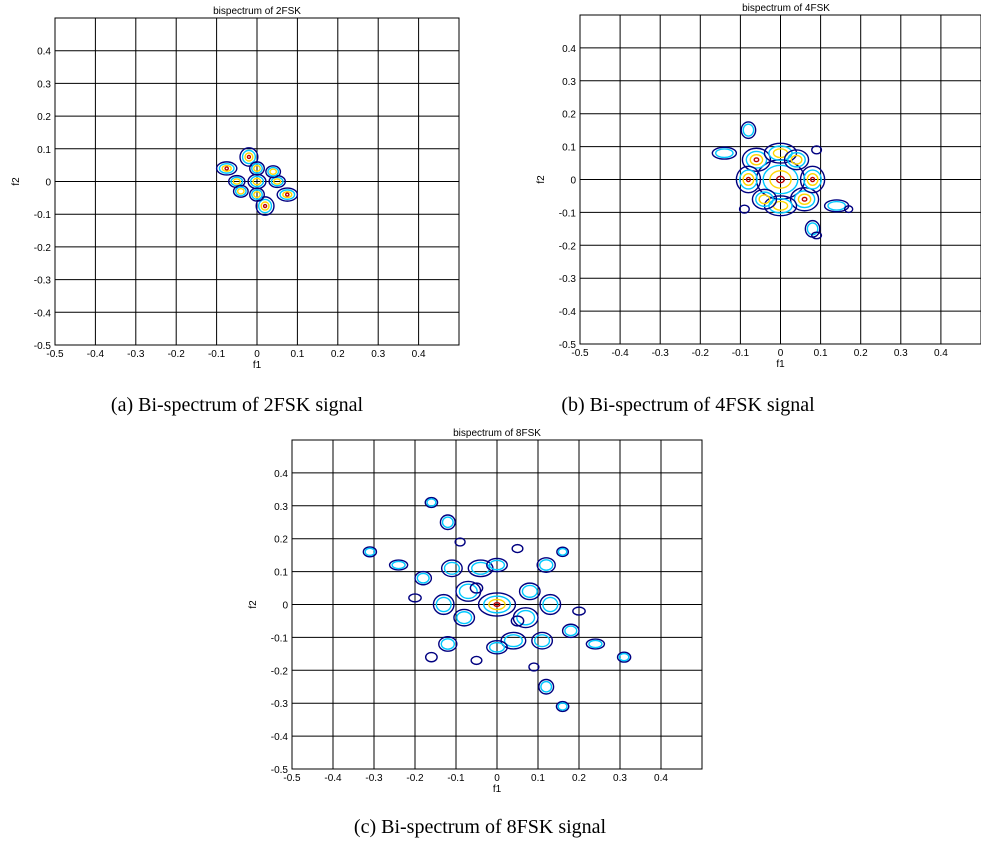 Image resolution: width=981 pixels, height=841 pixels. Describe the element at coordinates (569, 148) in the screenshot. I see `y-tick-label: 0.1` at that location.